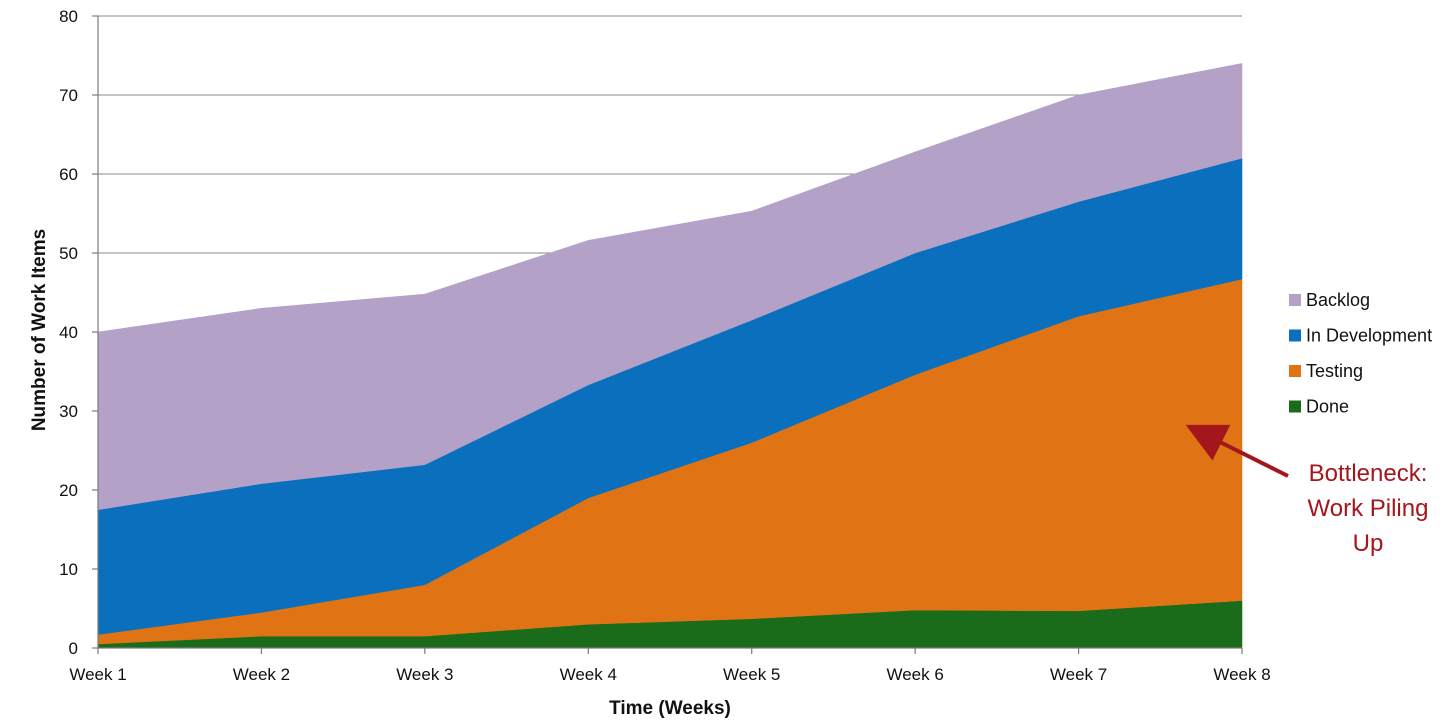 The height and width of the screenshot is (726, 1456). I want to click on y-tick-label: 60, so click(68, 174).